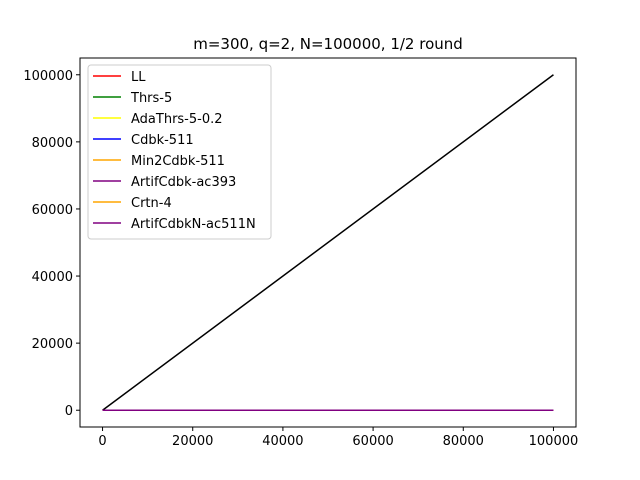 Image resolution: width=640 pixels, height=480 pixels. I want to click on legend-entry: ArtifCdbkN-ac511N, so click(193, 224).